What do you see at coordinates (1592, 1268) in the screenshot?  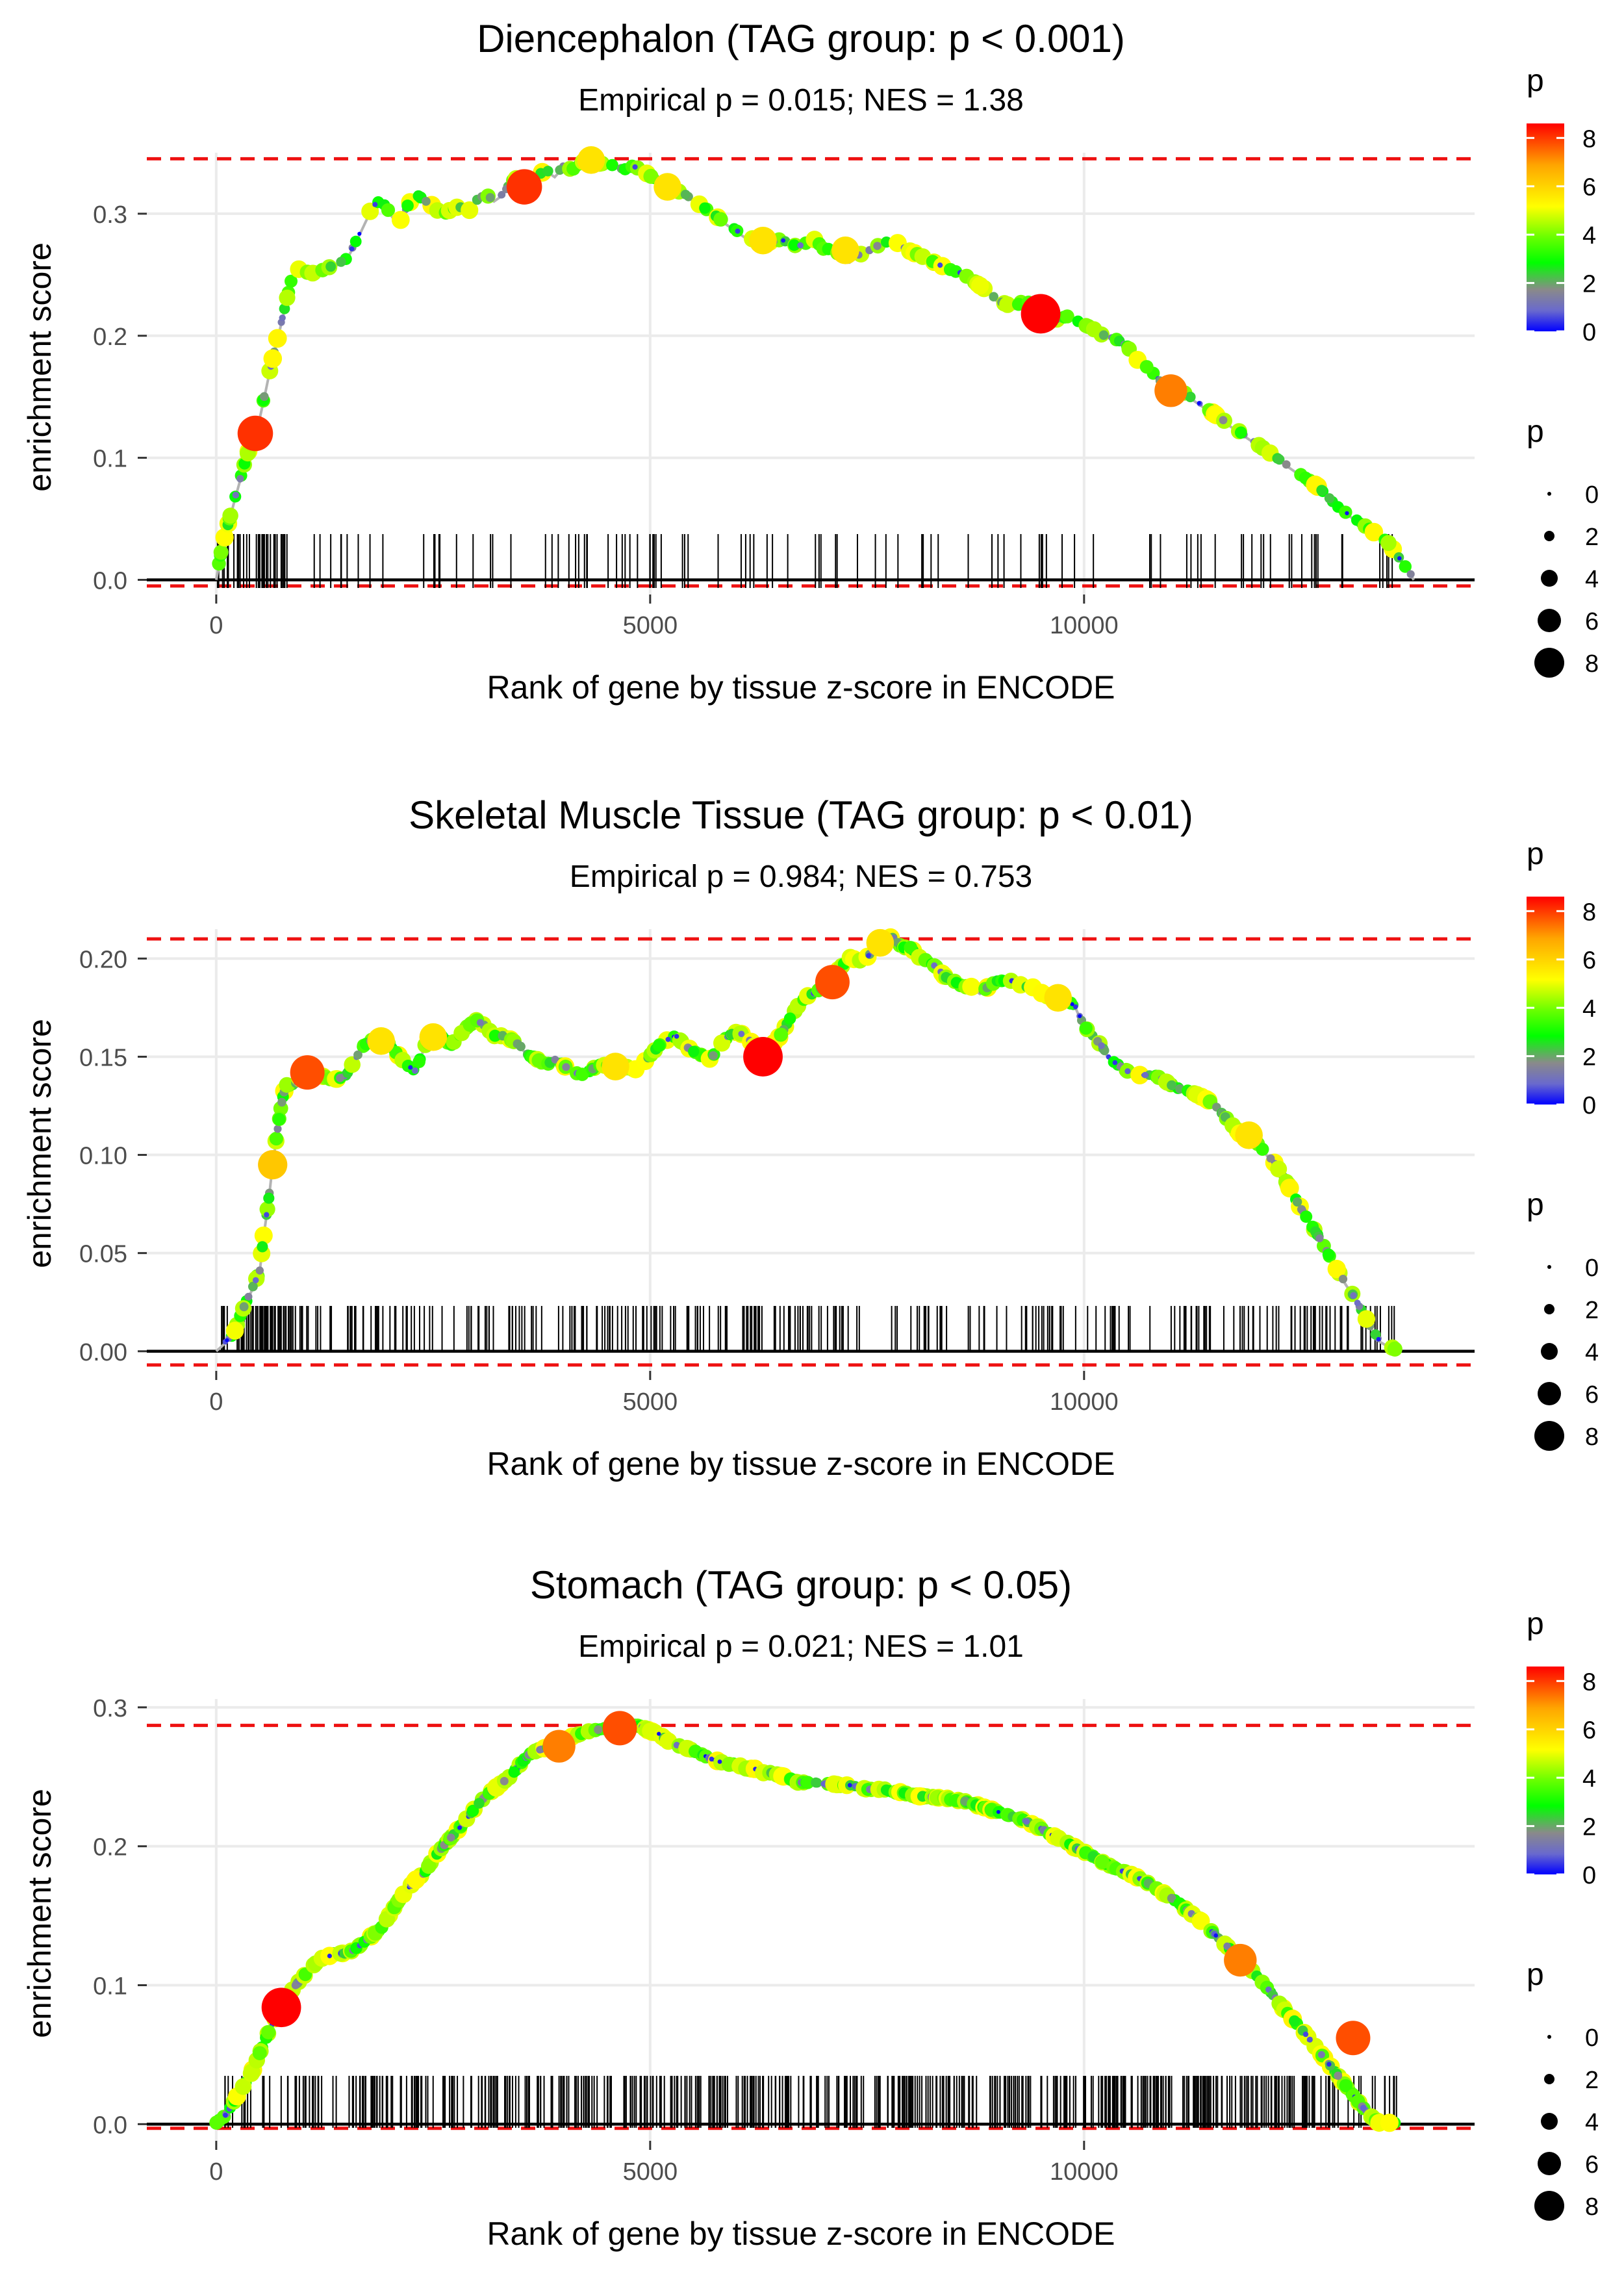 I see `size-legend-label: 0` at bounding box center [1592, 1268].